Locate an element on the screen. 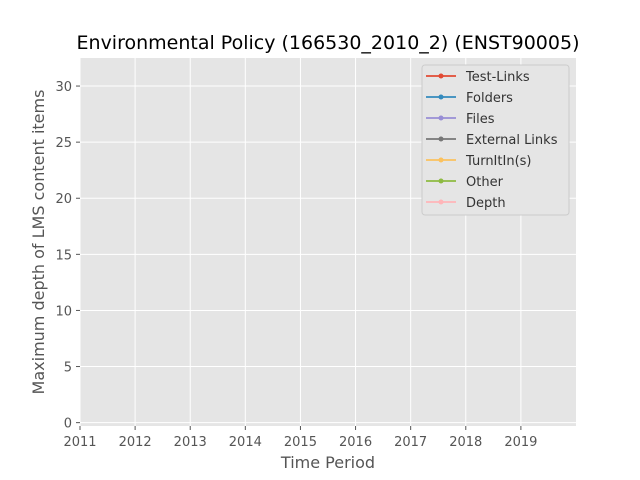  y-axis: 0 5 10 15 20 25 30 is located at coordinates (67, 256).